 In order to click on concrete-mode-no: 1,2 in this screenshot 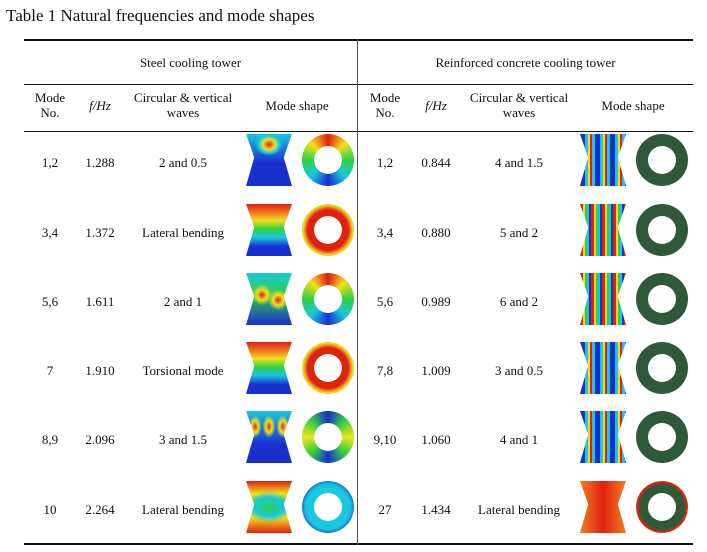, I will do `click(385, 162)`.